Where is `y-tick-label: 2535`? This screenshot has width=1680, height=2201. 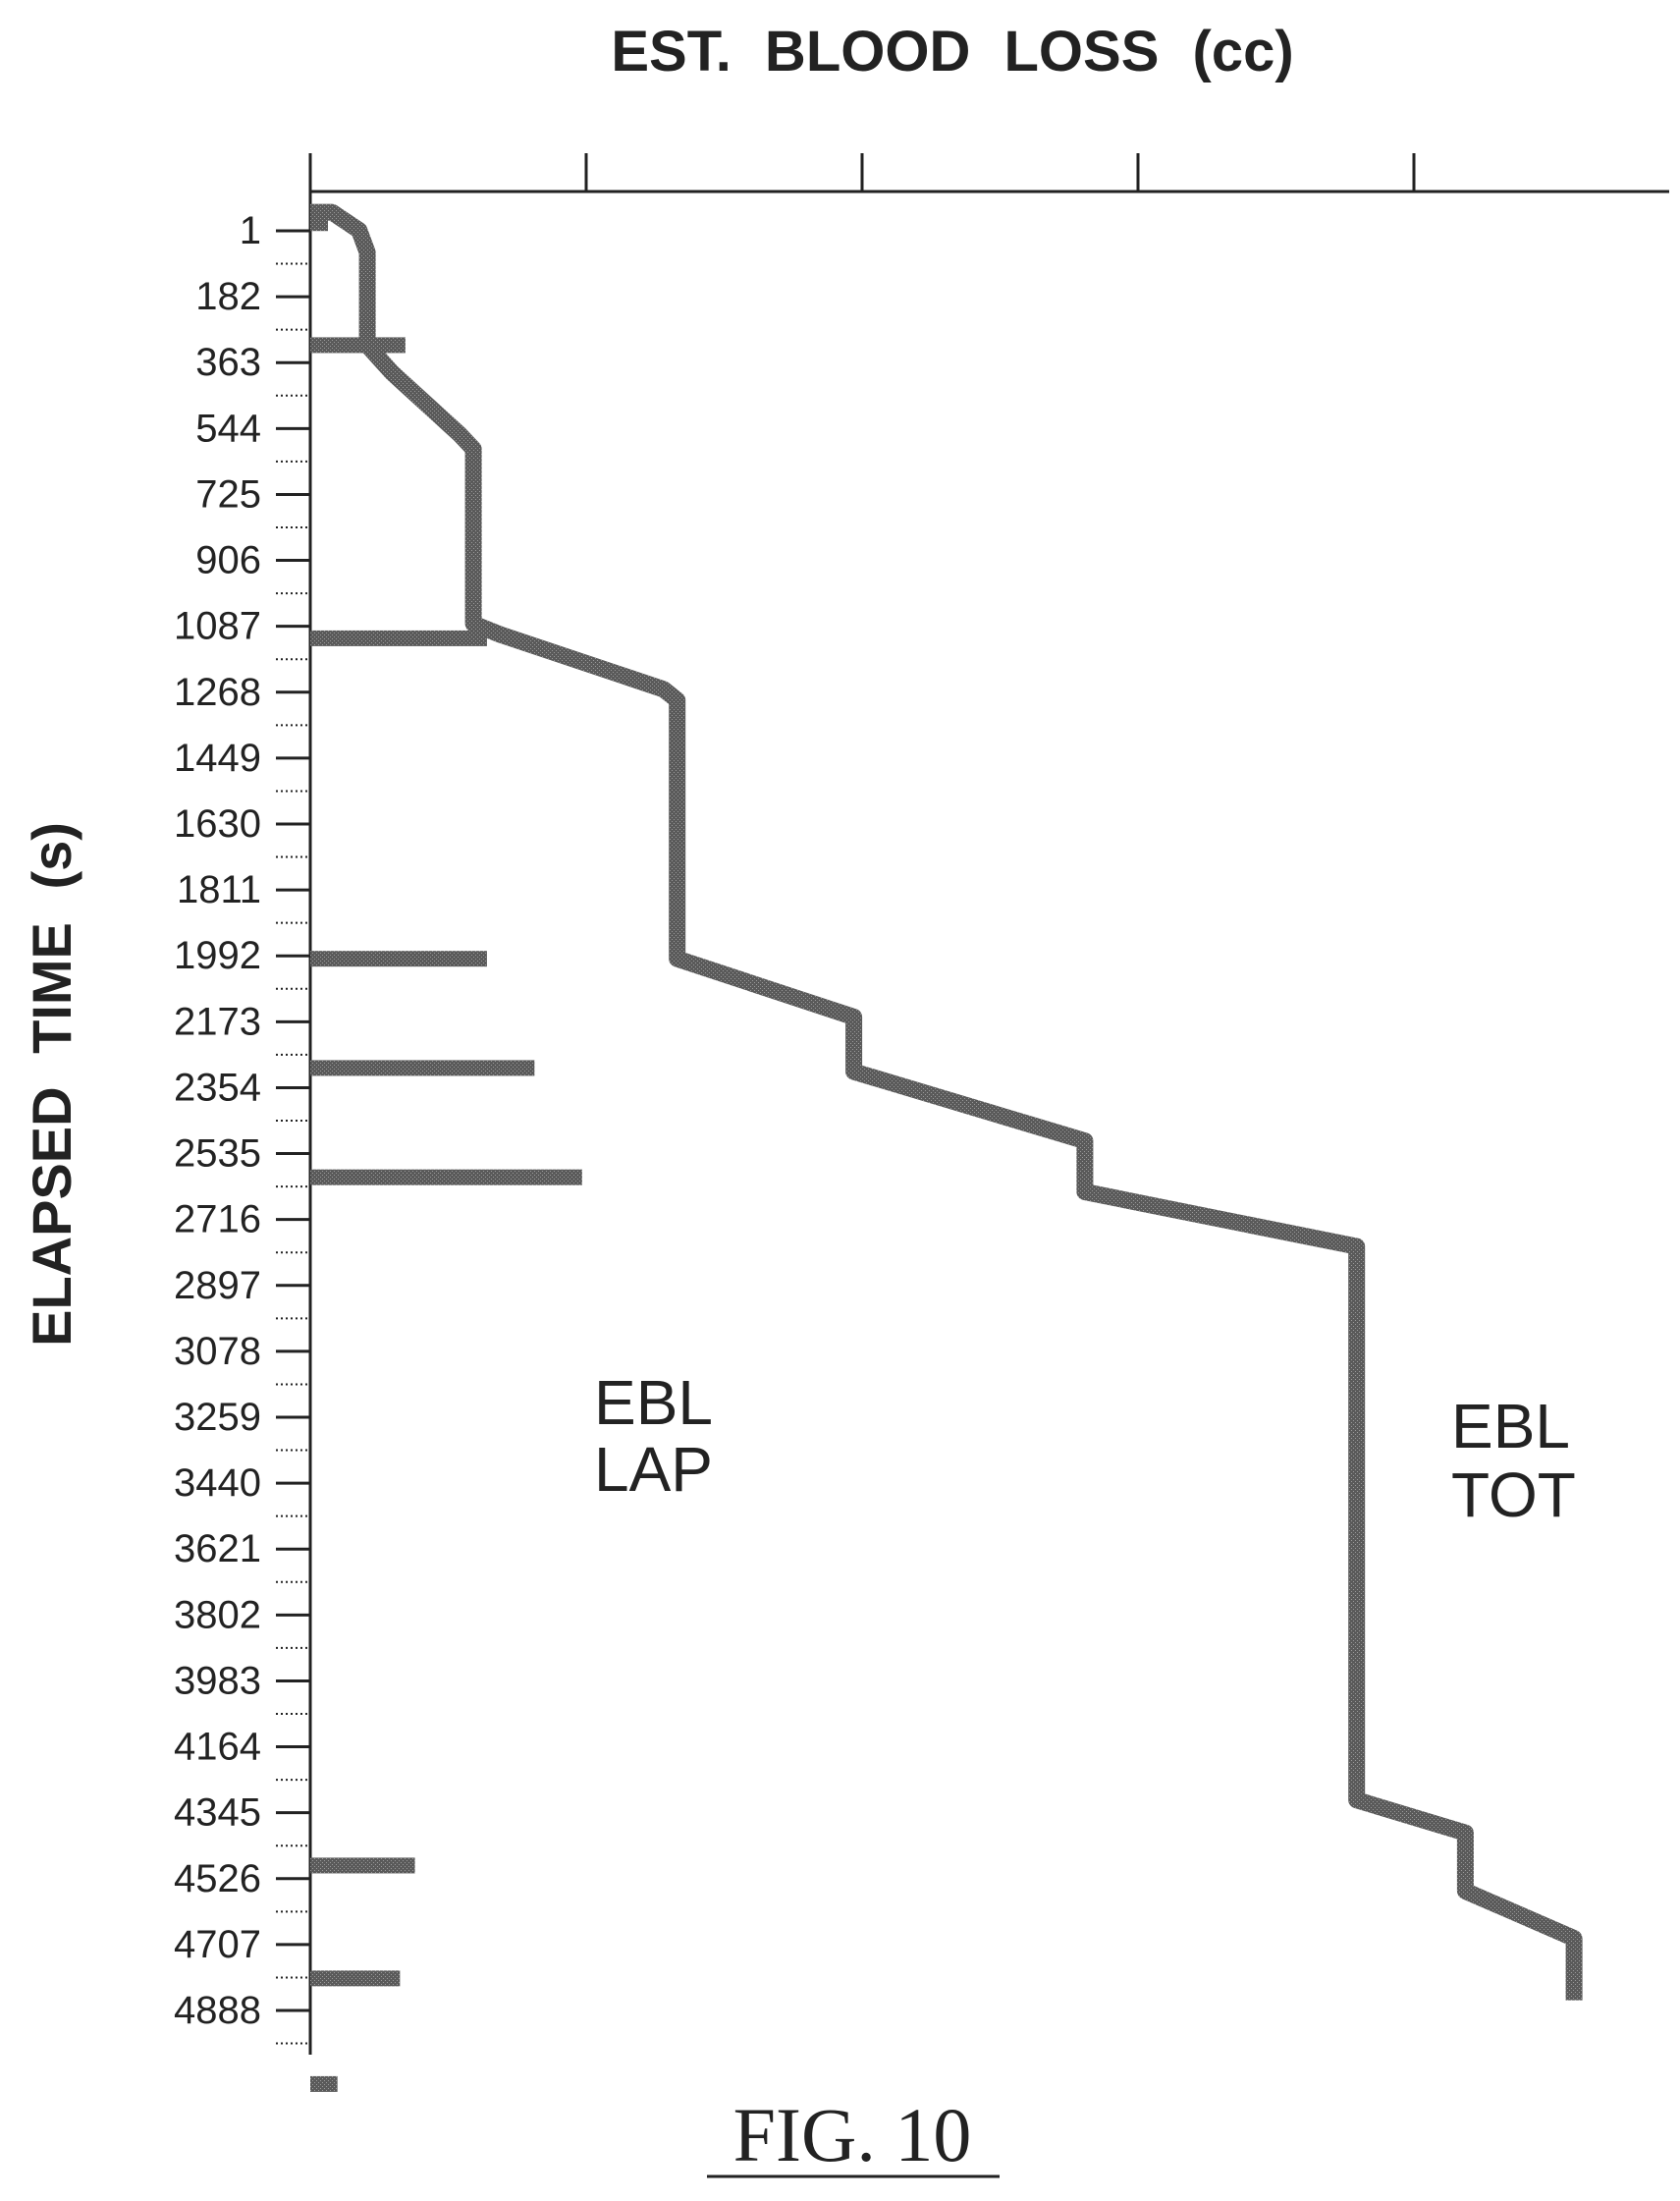 y-tick-label: 2535 is located at coordinates (217, 1154).